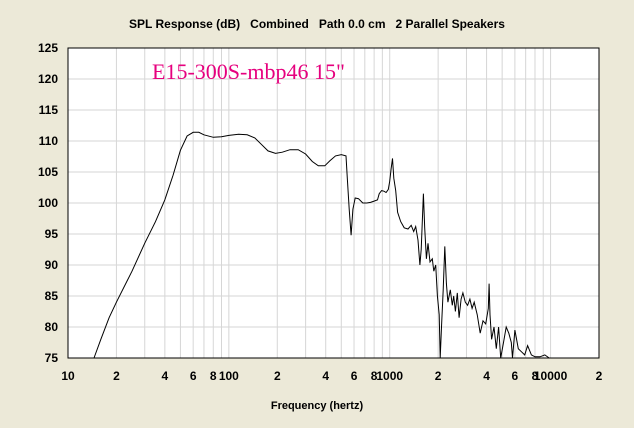 The height and width of the screenshot is (428, 634). Describe the element at coordinates (52, 296) in the screenshot. I see `y-tick-label: 85` at that location.